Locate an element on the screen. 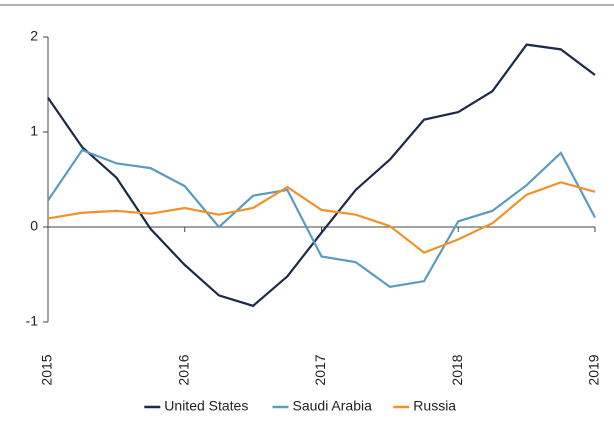  x-tick-label: 2015 is located at coordinates (47, 369).